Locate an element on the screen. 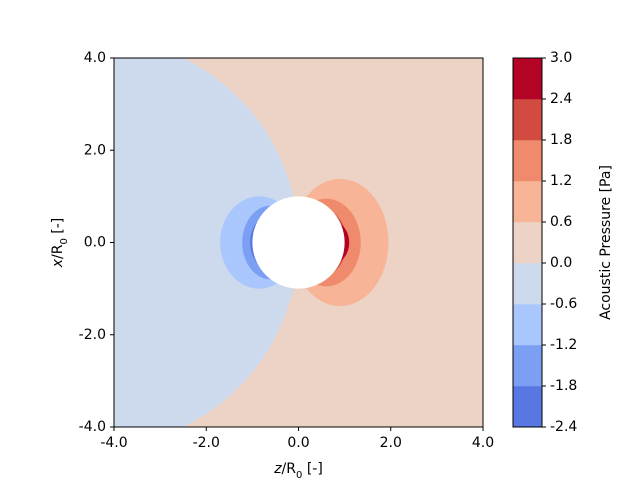 The image size is (640, 480). cylinder is located at coordinates (298, 242).